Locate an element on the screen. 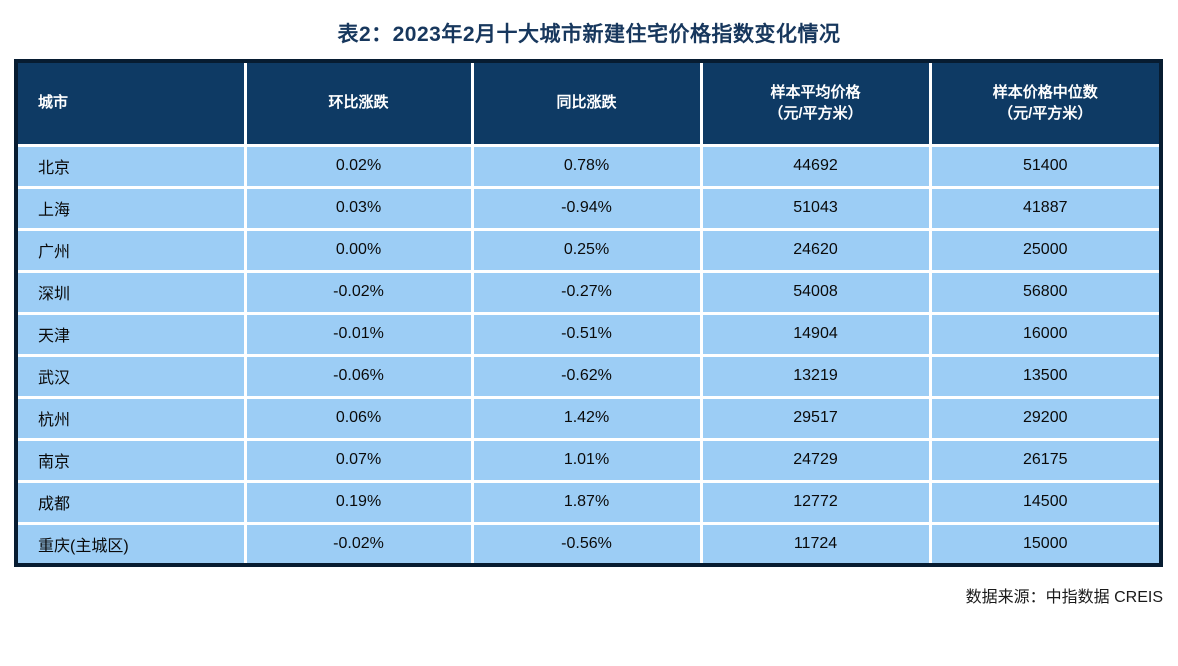  value-cell: -0.27% is located at coordinates (586, 292).